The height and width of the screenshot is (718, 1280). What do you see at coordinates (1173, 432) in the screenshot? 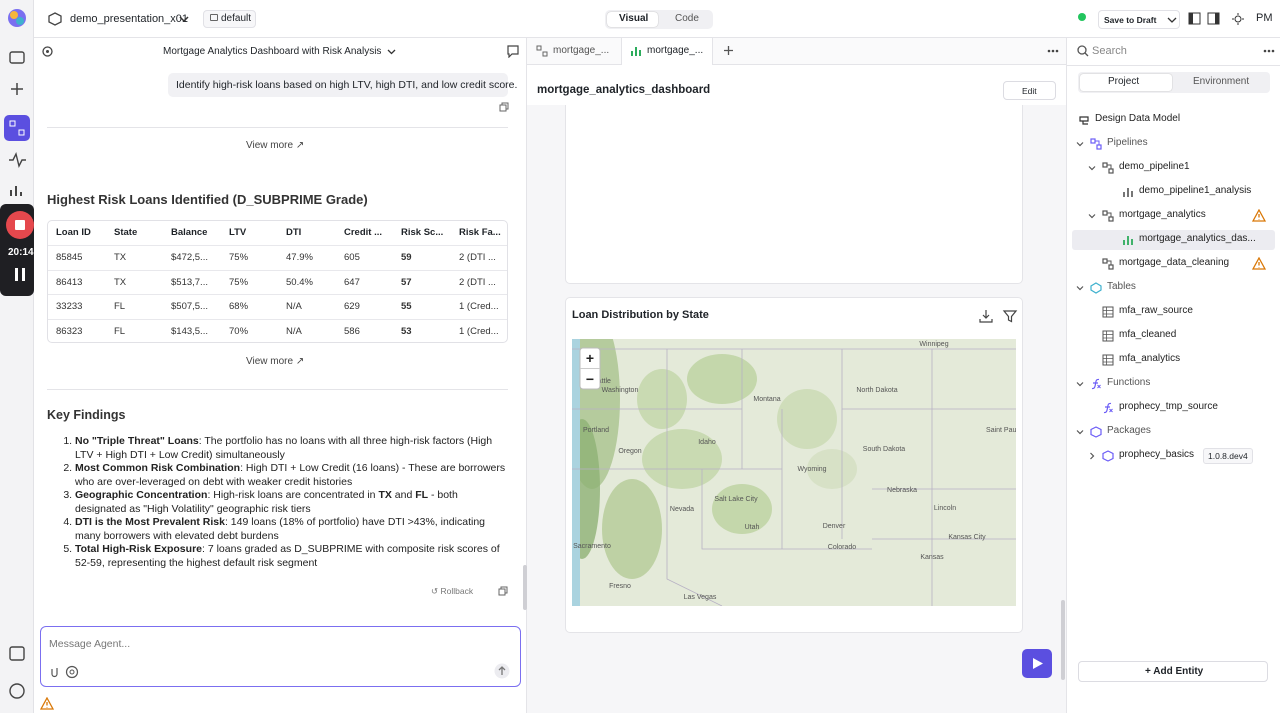
I see `tree-item: Packages` at bounding box center [1173, 432].